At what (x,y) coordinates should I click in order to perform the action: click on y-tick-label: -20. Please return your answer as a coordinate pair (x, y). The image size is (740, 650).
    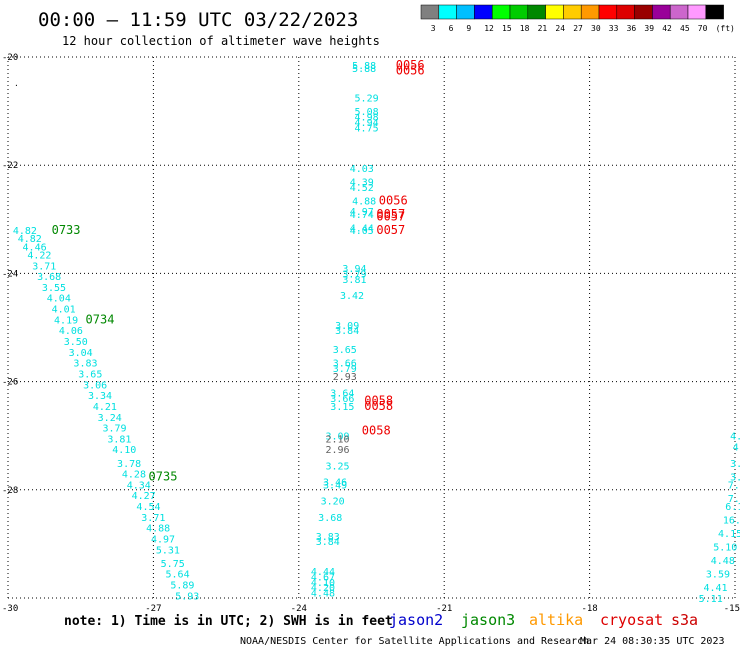
    Looking at the image, I should click on (10, 58).